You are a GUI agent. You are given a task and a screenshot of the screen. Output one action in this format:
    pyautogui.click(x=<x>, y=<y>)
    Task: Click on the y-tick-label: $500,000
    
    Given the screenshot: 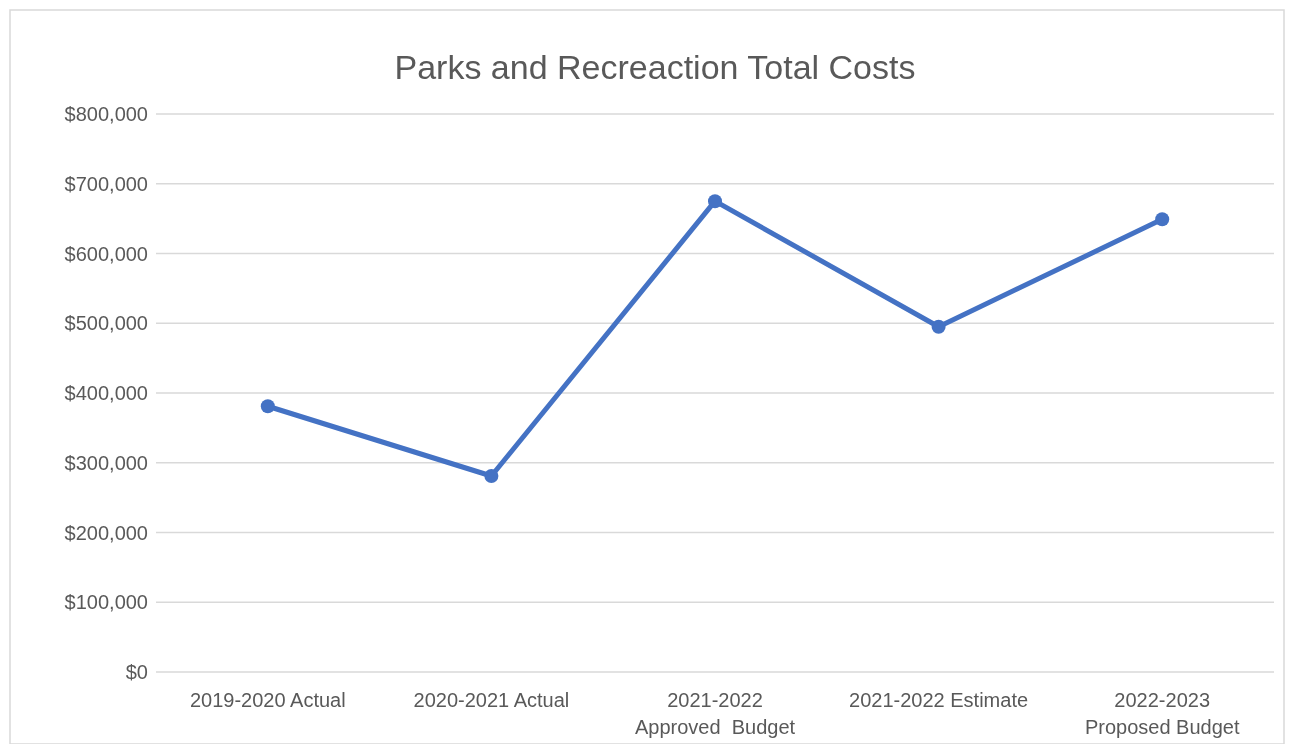 What is the action you would take?
    pyautogui.click(x=106, y=323)
    